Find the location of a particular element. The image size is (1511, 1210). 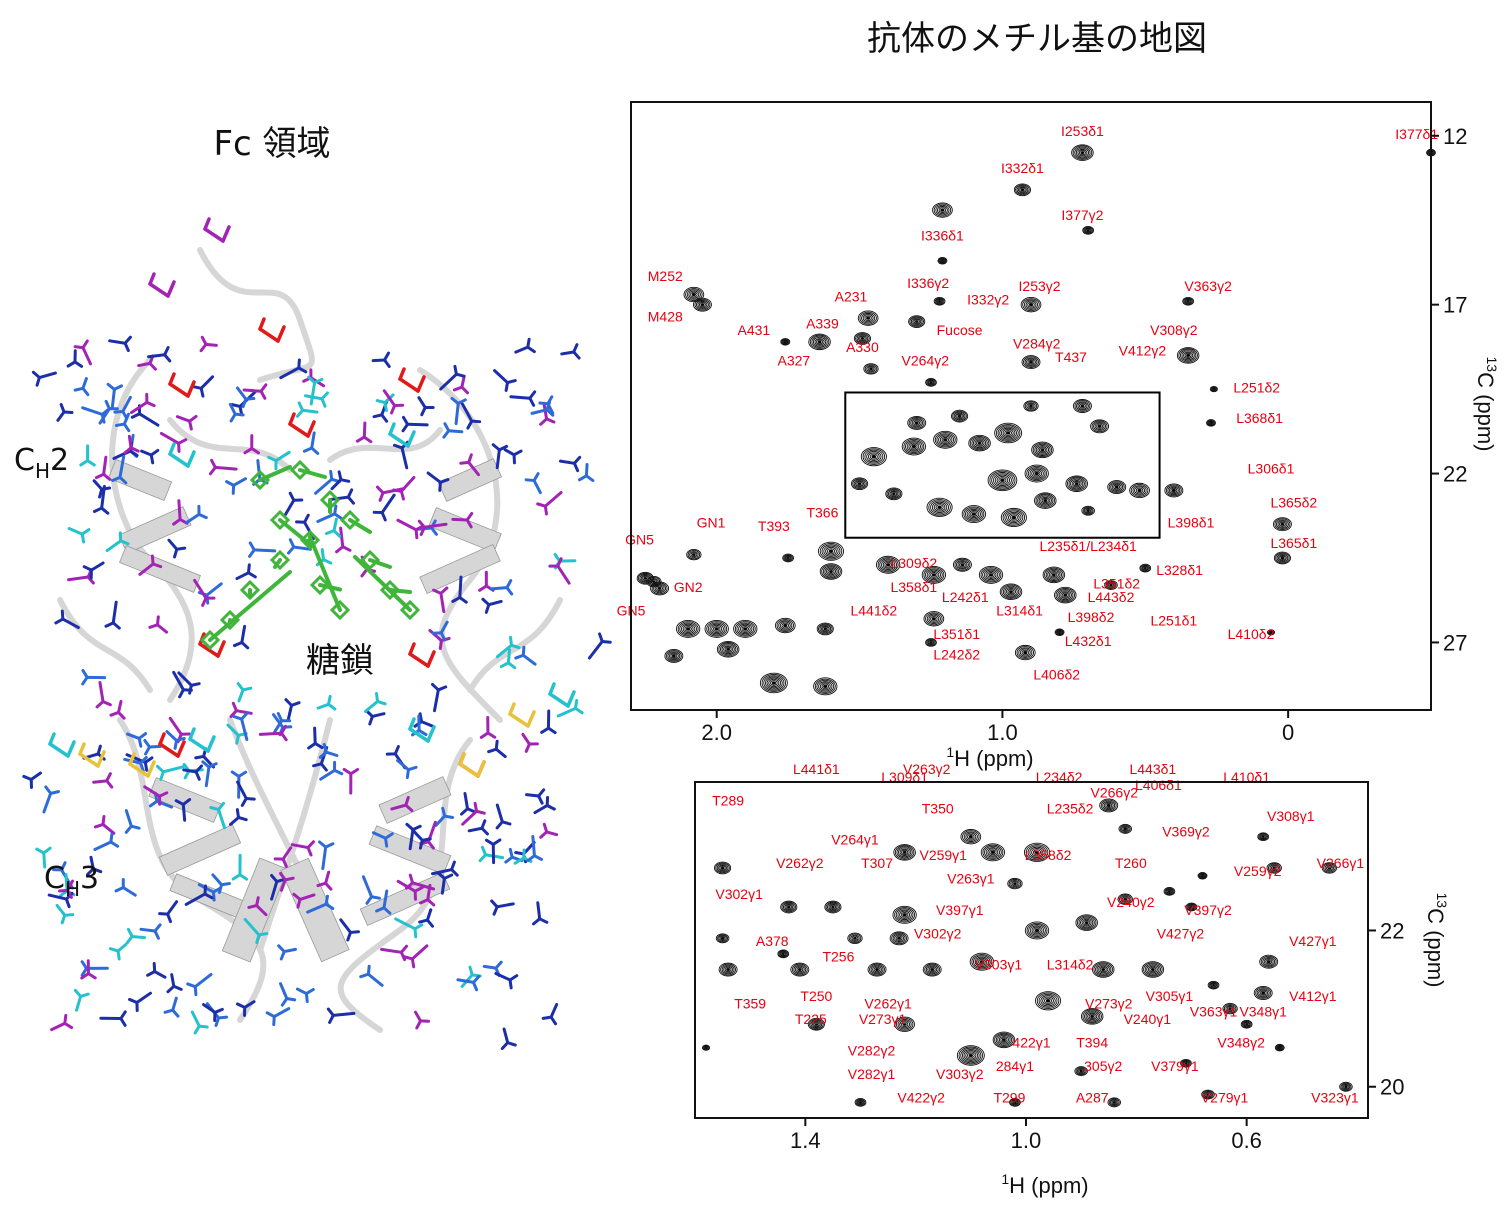

peak-label: GN1 is located at coordinates (711, 523).